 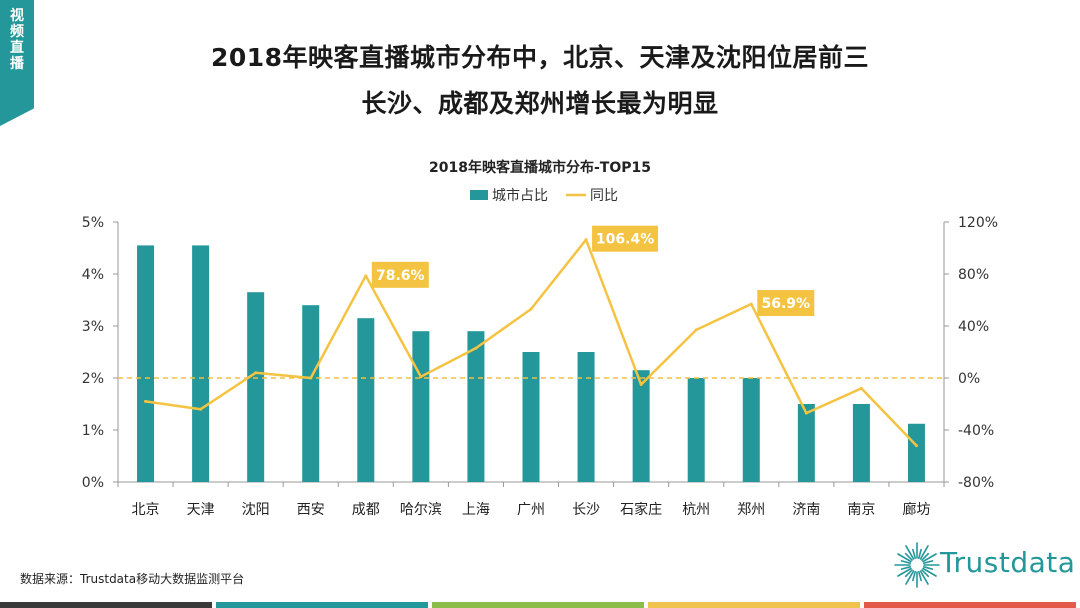 I want to click on right-tick-label: 120%, so click(x=978, y=223).